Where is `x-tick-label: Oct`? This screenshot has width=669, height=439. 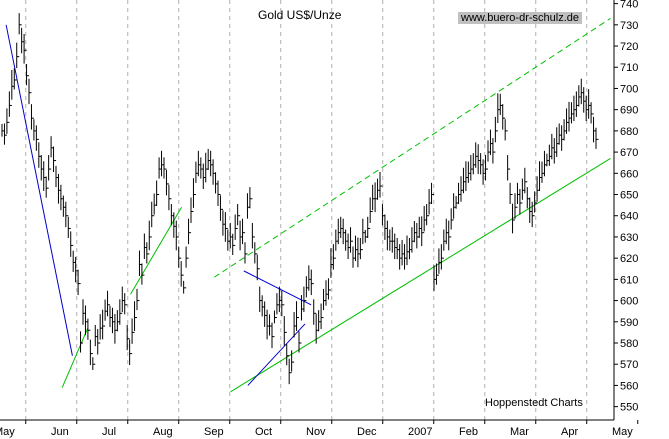 x-tick-label: Oct is located at coordinates (263, 432).